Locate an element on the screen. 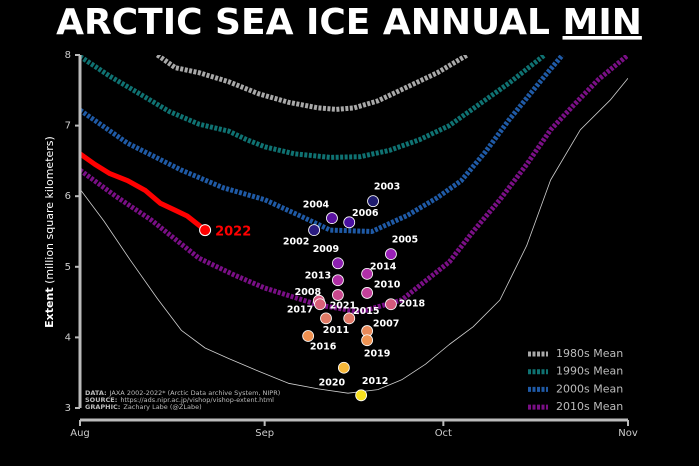 The width and height of the screenshot is (699, 466). note-key: DATA: is located at coordinates (96, 393).